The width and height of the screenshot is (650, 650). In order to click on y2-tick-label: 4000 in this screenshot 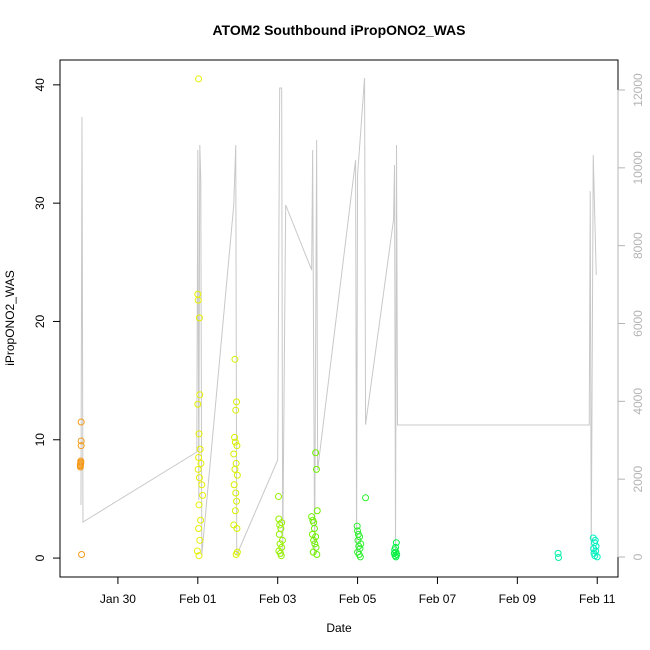, I will do `click(638, 401)`.